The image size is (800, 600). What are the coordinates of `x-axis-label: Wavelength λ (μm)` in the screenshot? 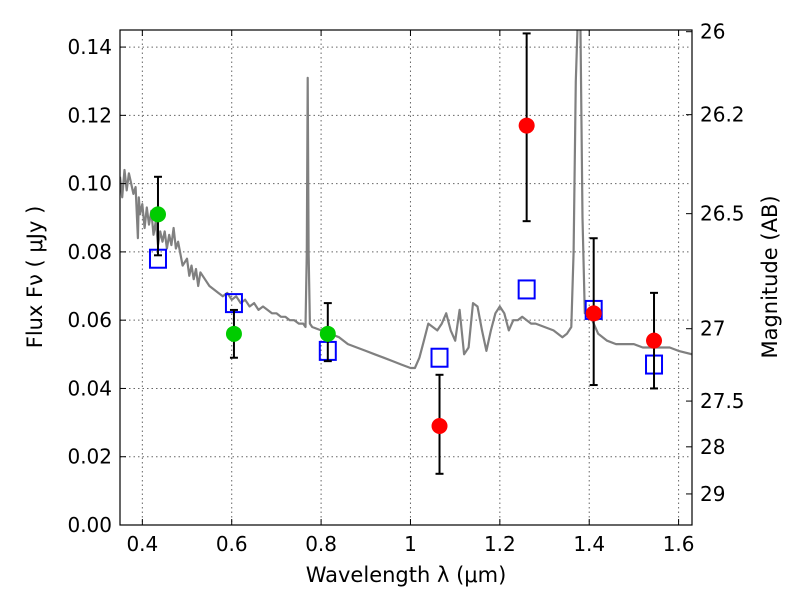 It's located at (406, 575).